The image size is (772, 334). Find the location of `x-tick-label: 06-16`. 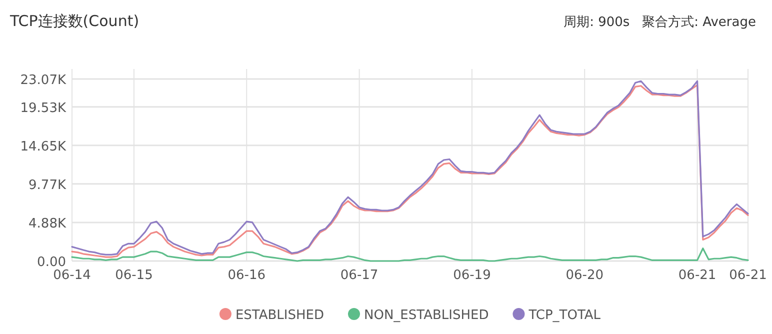

x-tick-label: 06-16 is located at coordinates (247, 275).